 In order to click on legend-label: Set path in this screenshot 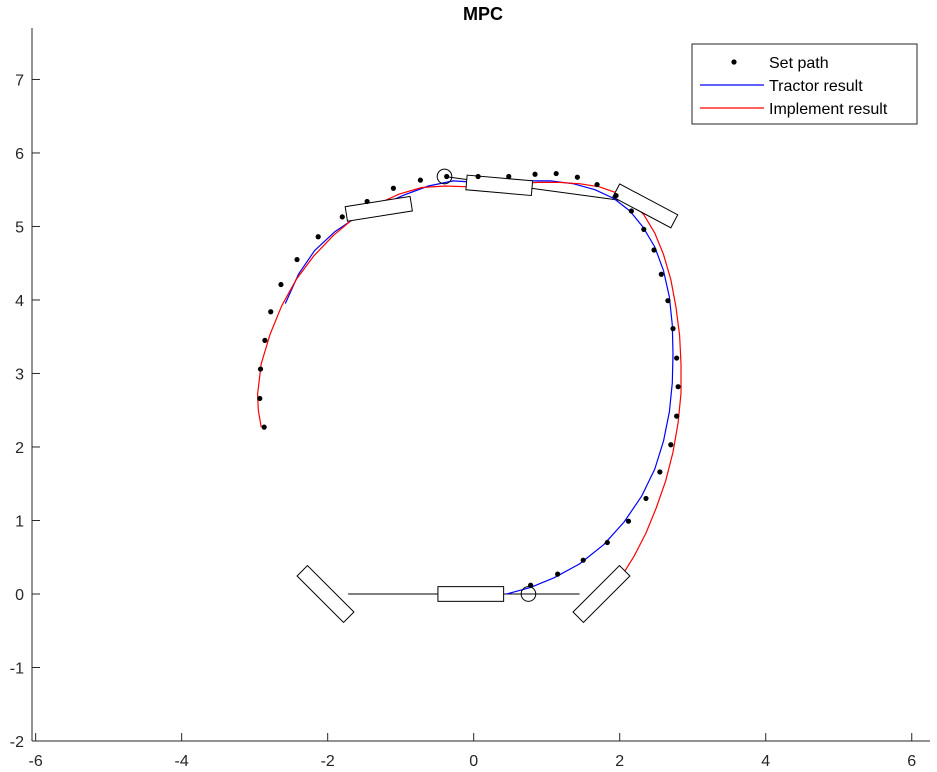, I will do `click(799, 63)`.